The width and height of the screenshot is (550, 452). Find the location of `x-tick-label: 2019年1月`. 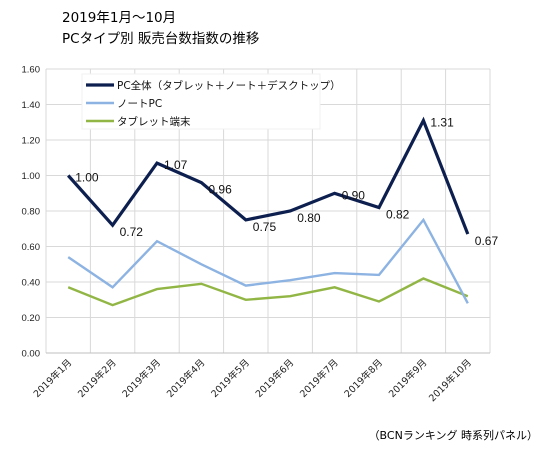

x-tick-label: 2019年1月 is located at coordinates (52, 378).